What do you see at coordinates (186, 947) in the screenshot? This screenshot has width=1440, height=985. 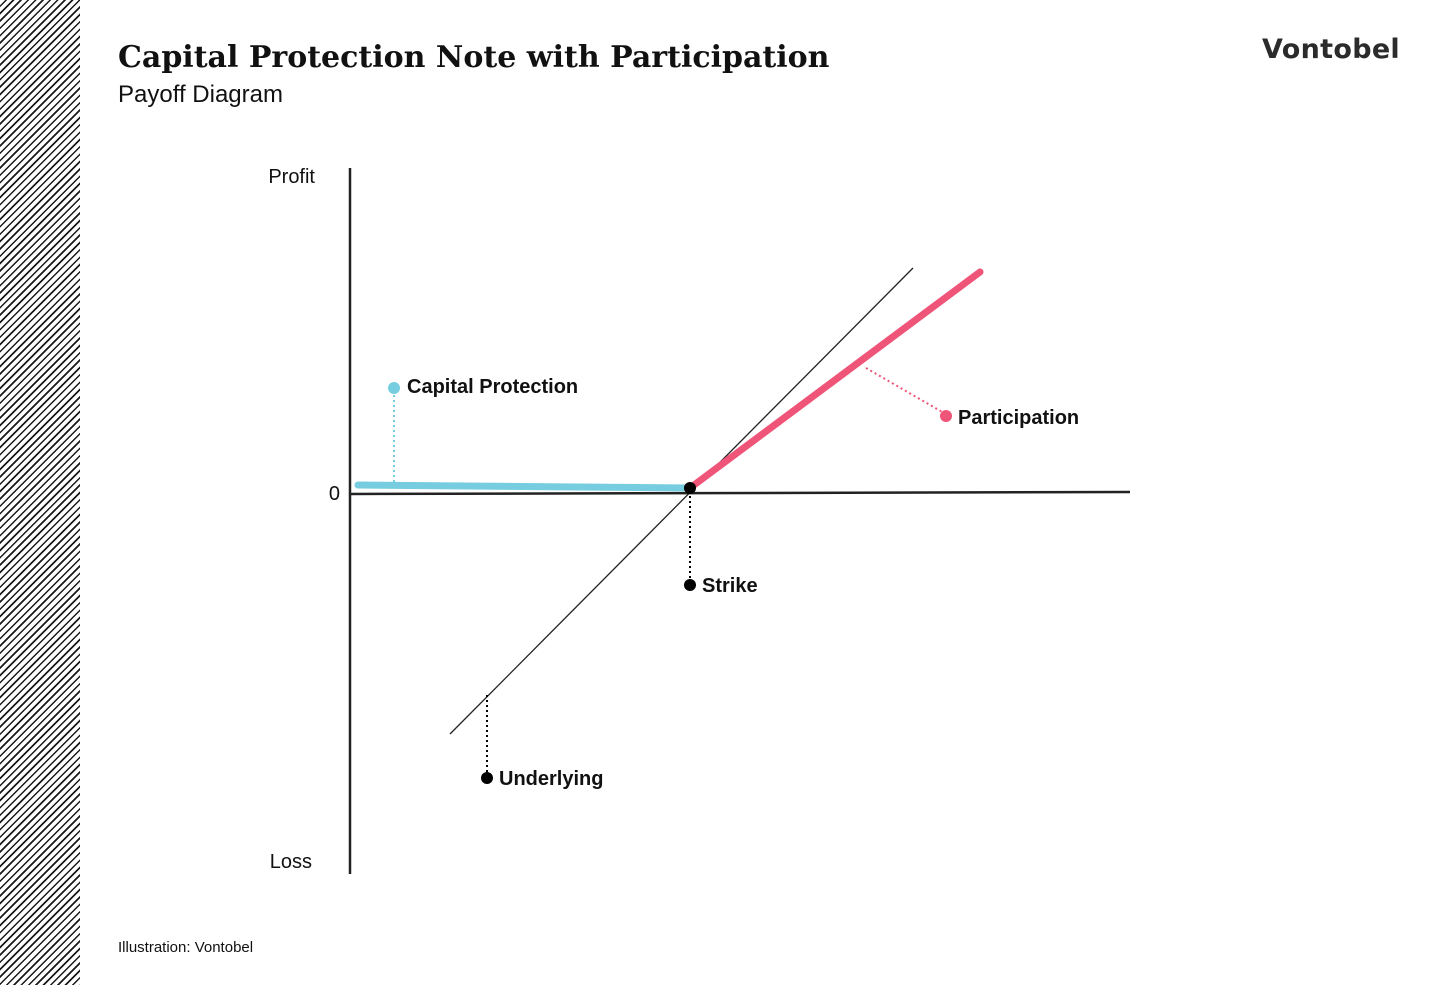 I see `illustration-credit: Illustration: Vontobel` at bounding box center [186, 947].